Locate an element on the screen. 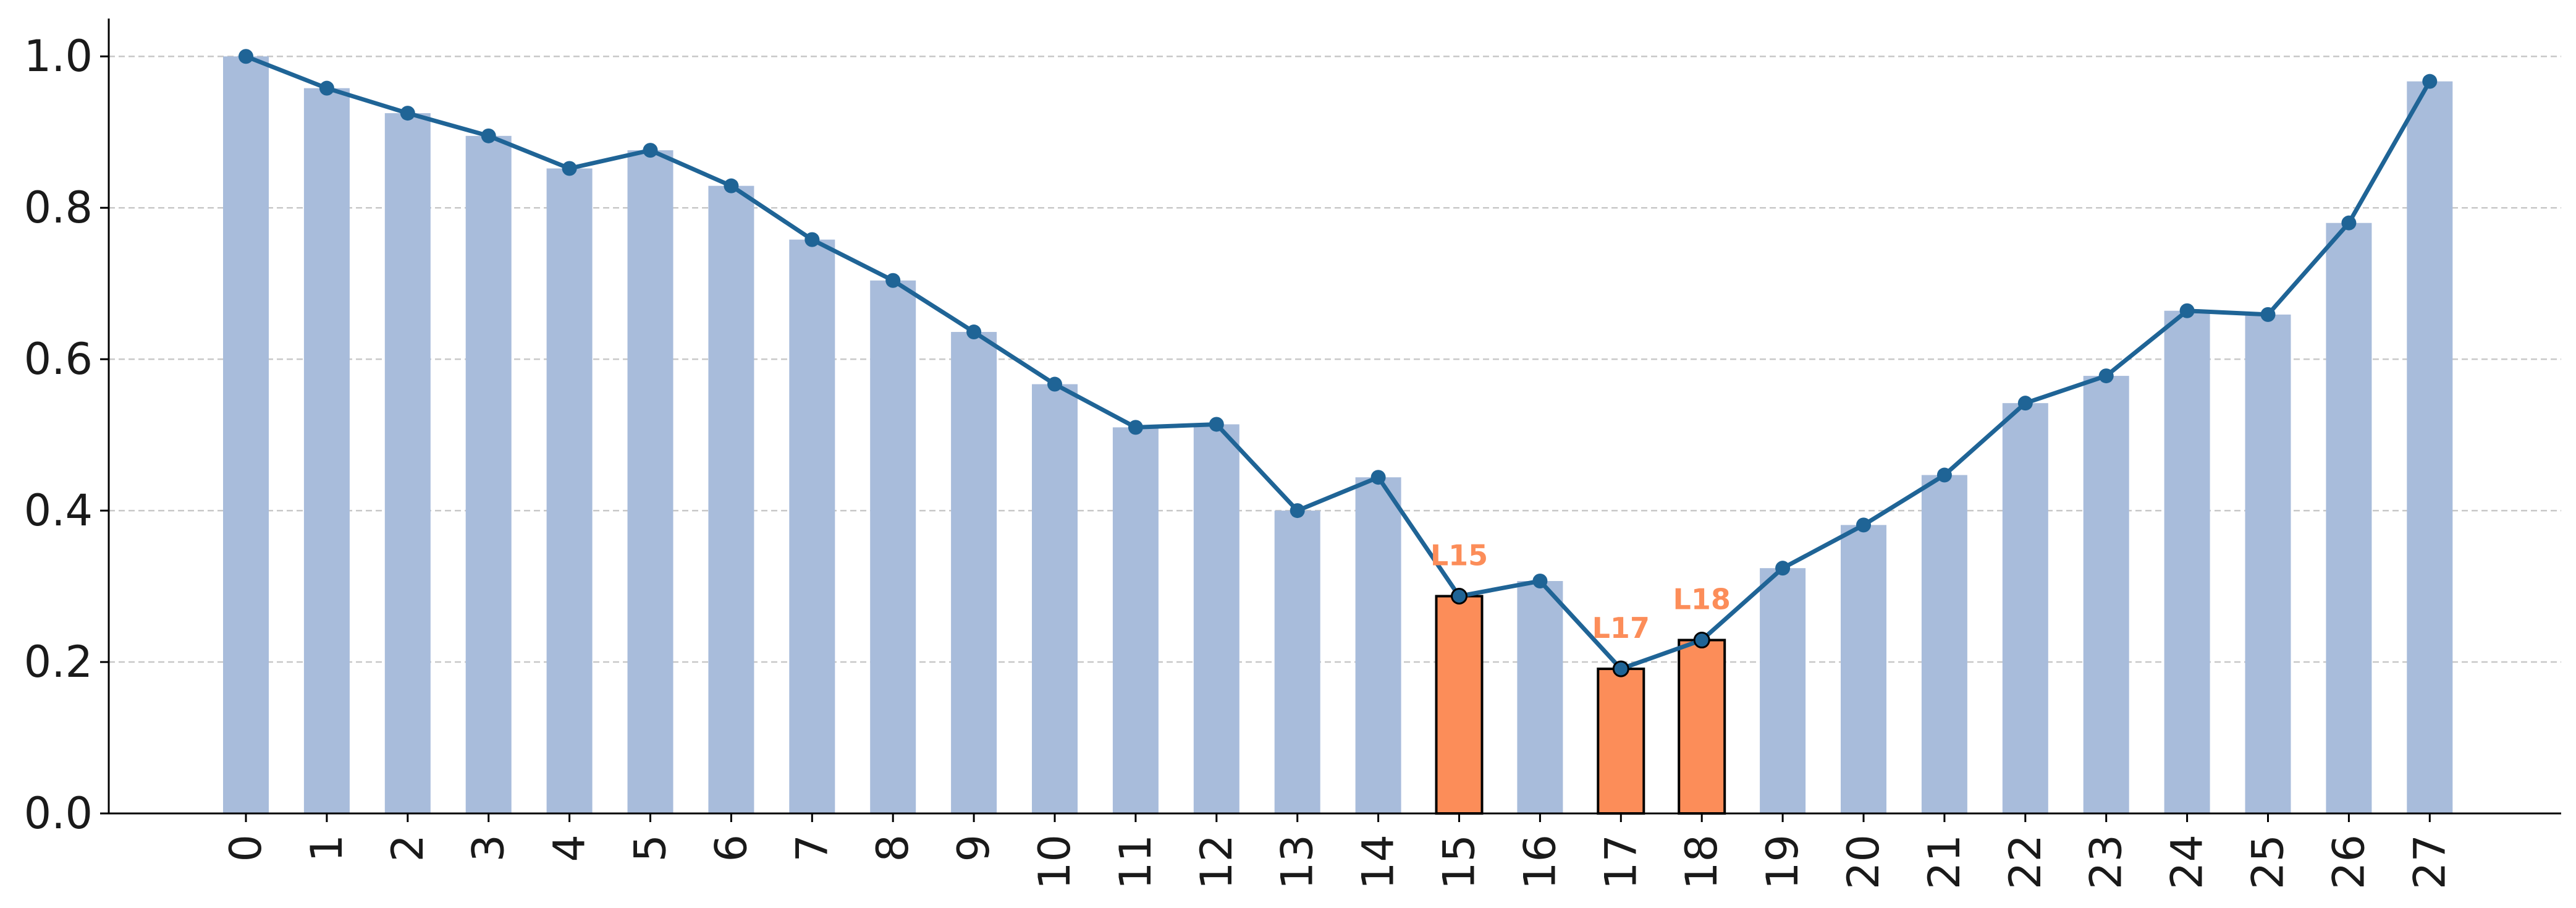  y-tick-label: 0.2 is located at coordinates (58, 662).